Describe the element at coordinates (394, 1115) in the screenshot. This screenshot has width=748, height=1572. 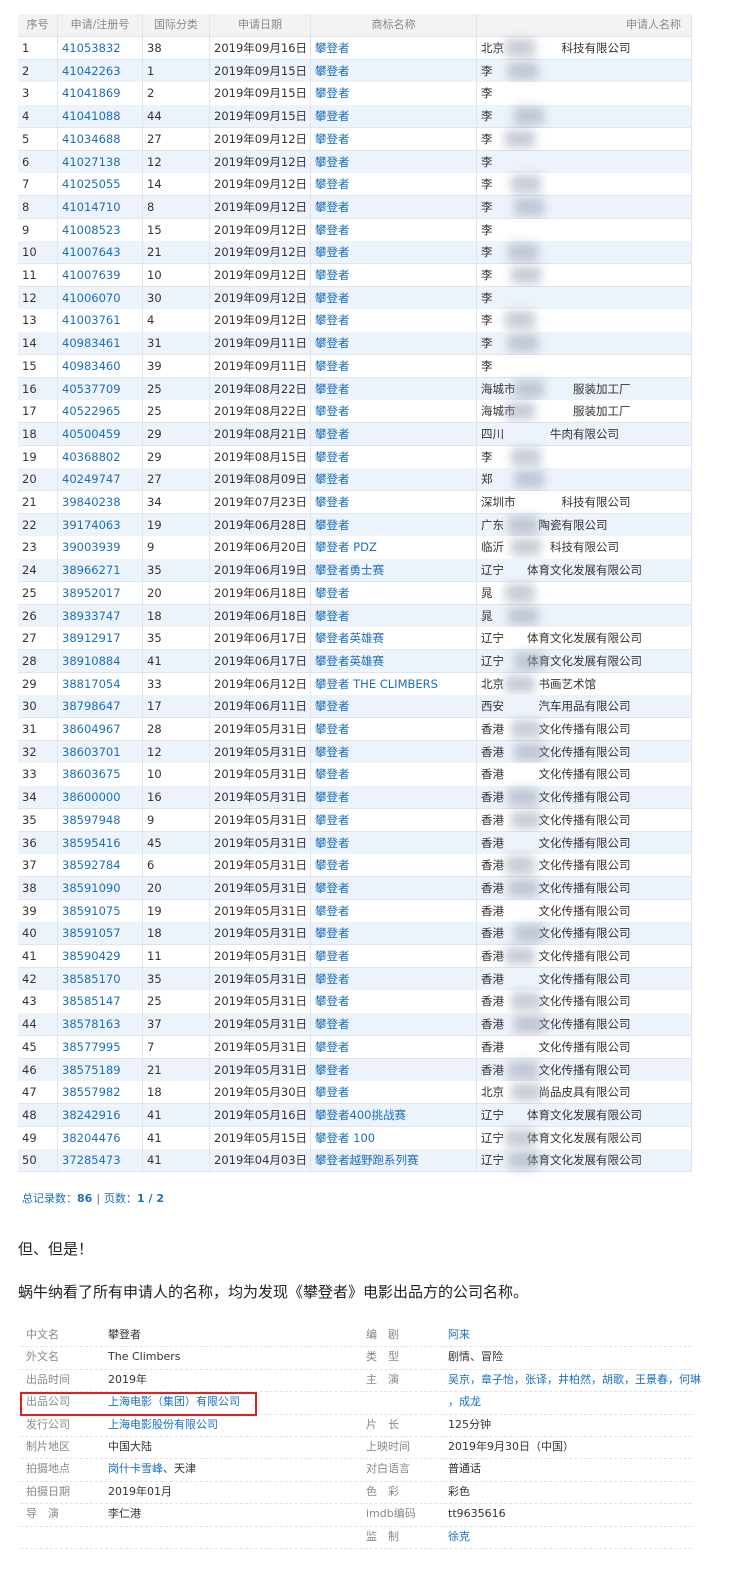
I see `table-cell: 攀登者400挑战赛` at that location.